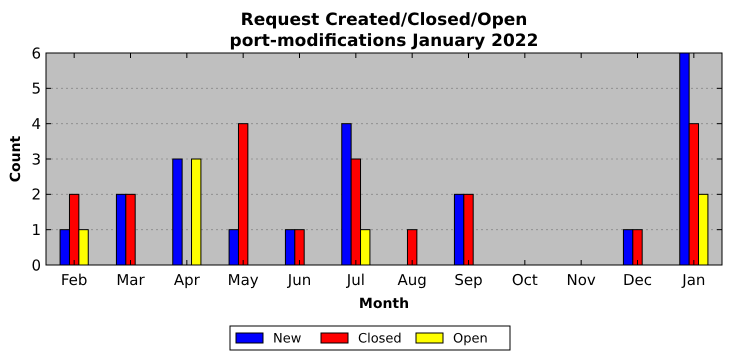 The image size is (732, 361). What do you see at coordinates (468, 280) in the screenshot?
I see `x-tick-label: Sep` at bounding box center [468, 280].